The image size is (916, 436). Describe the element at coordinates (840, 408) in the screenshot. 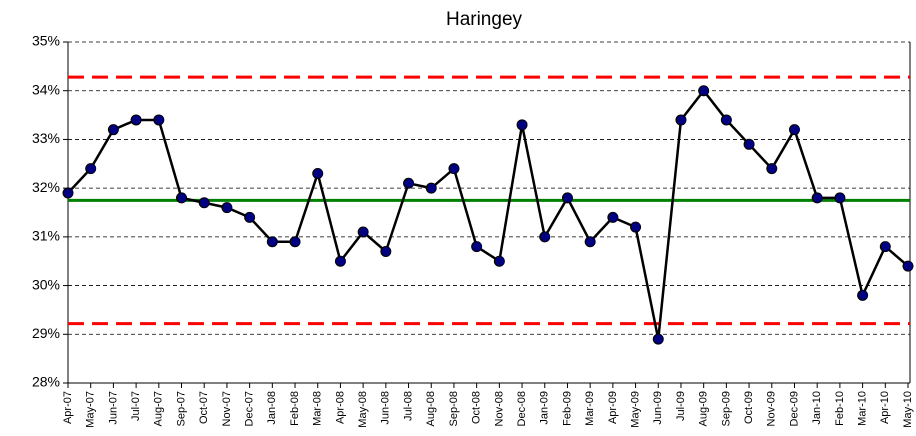

I see `x-tick-label: Feb-10` at that location.